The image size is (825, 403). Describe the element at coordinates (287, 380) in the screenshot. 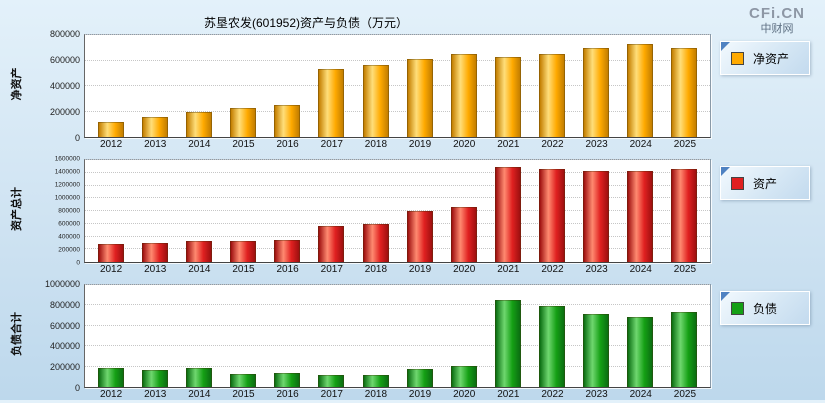

I see `bar-2016` at that location.